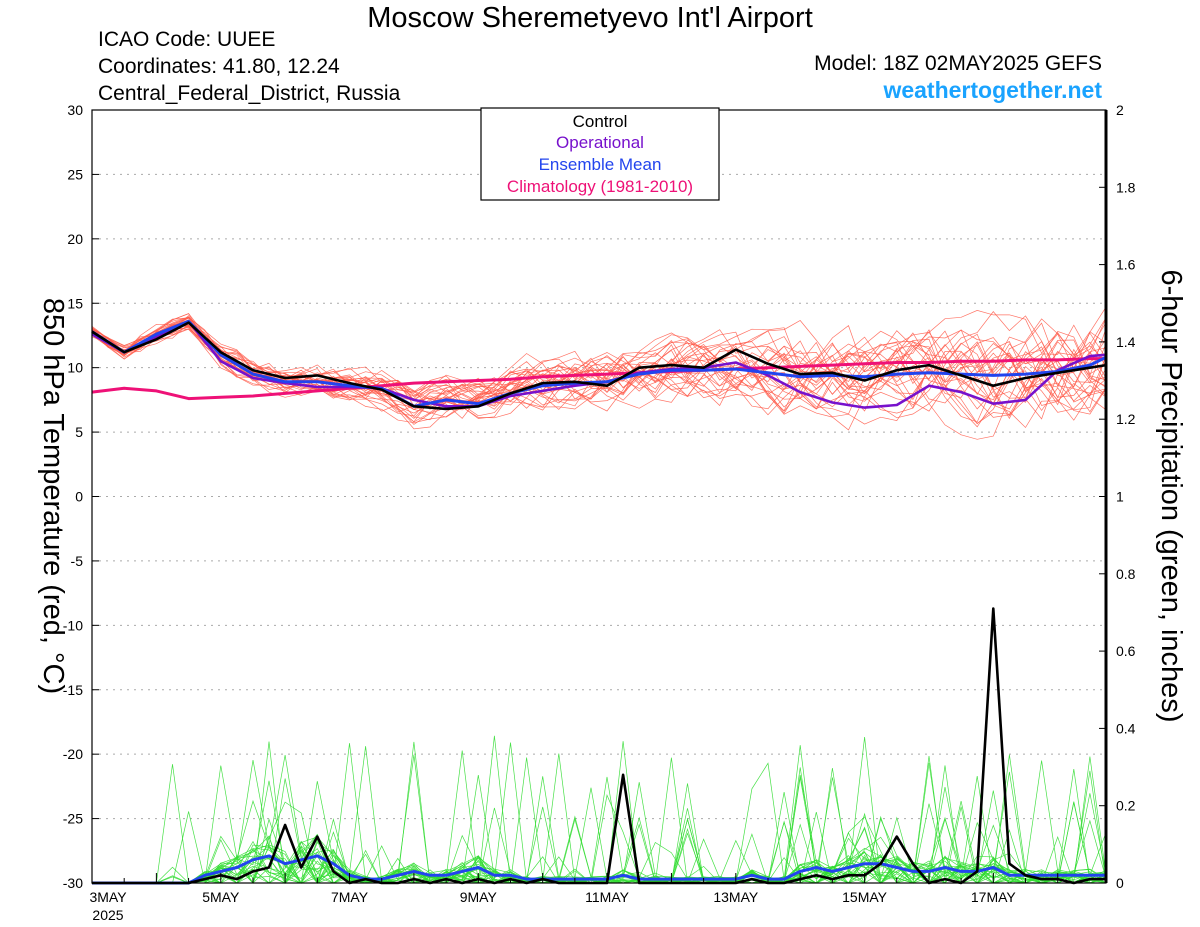  Describe the element at coordinates (1120, 110) in the screenshot. I see `y-tick-label-right: 2` at that location.